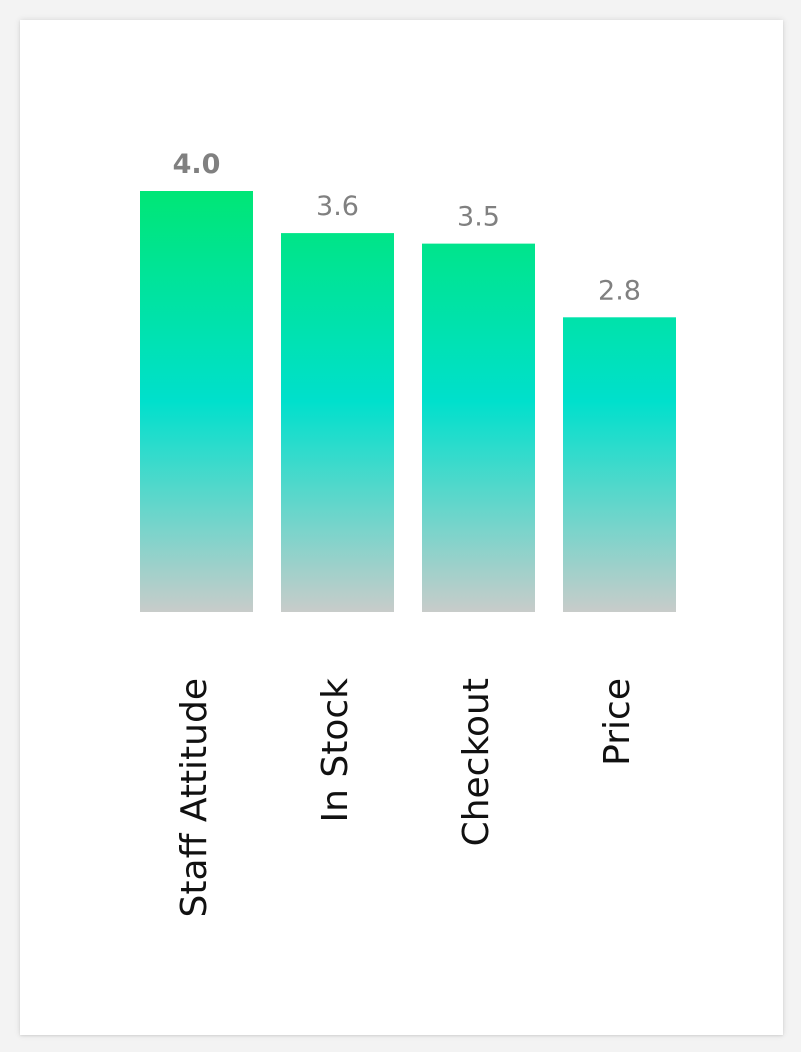 The height and width of the screenshot is (1052, 801). What do you see at coordinates (617, 722) in the screenshot?
I see `category-label: Price` at bounding box center [617, 722].